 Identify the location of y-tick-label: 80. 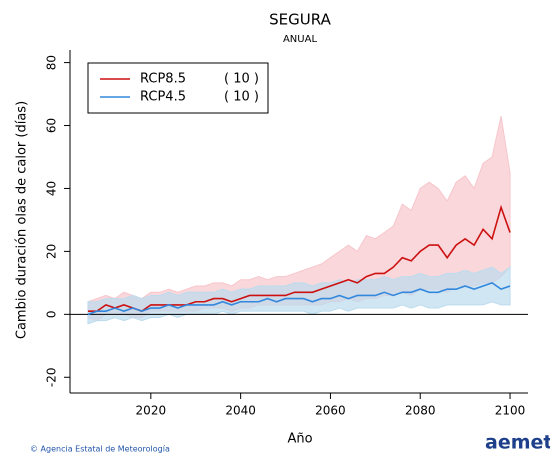
(52, 62).